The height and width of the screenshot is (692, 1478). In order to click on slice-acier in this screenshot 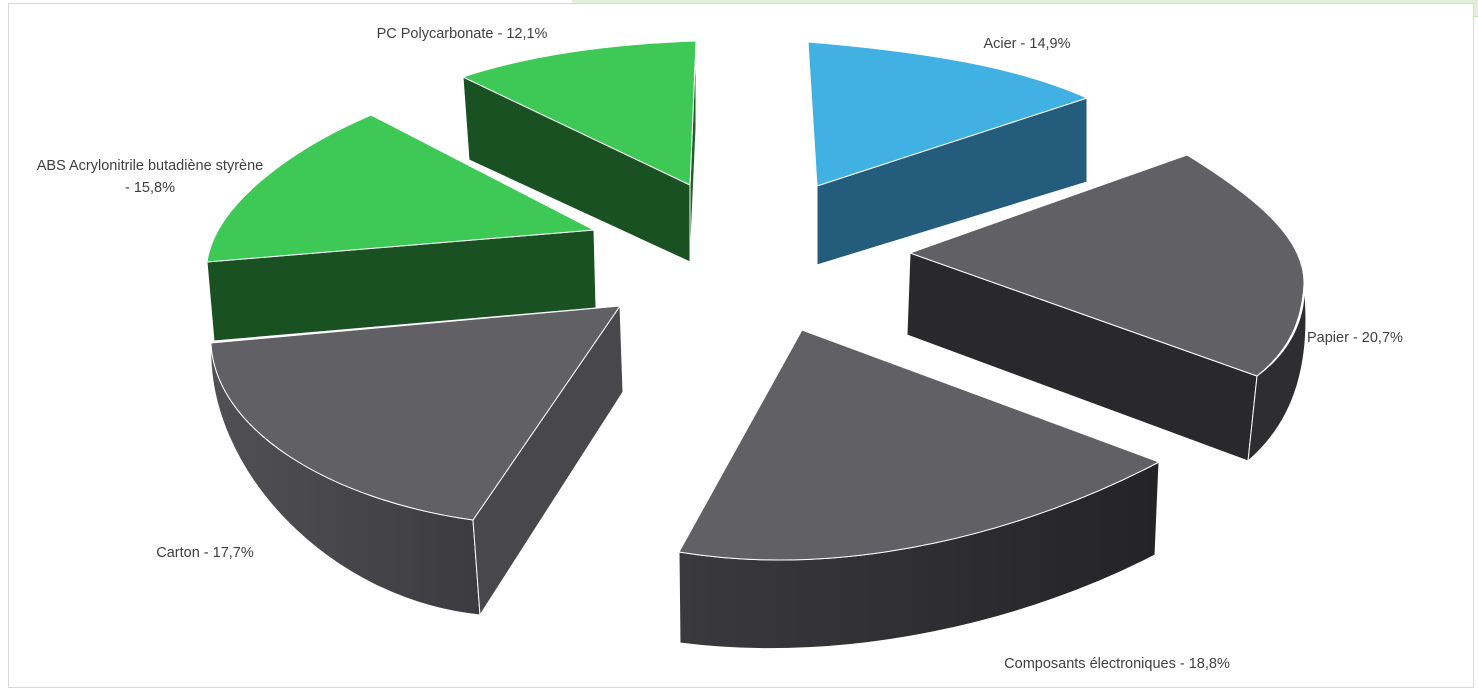, I will do `click(948, 153)`.